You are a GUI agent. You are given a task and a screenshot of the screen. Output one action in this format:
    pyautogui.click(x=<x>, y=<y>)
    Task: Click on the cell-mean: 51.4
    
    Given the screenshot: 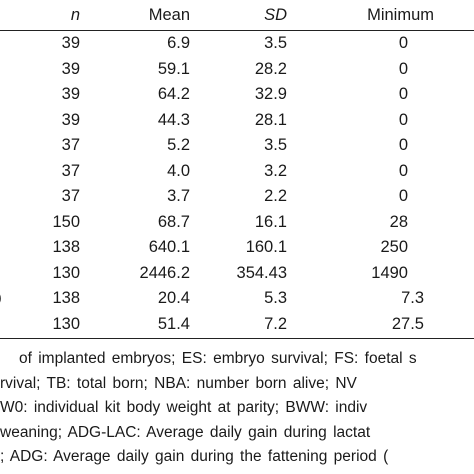 What is the action you would take?
    pyautogui.click(x=173, y=323)
    